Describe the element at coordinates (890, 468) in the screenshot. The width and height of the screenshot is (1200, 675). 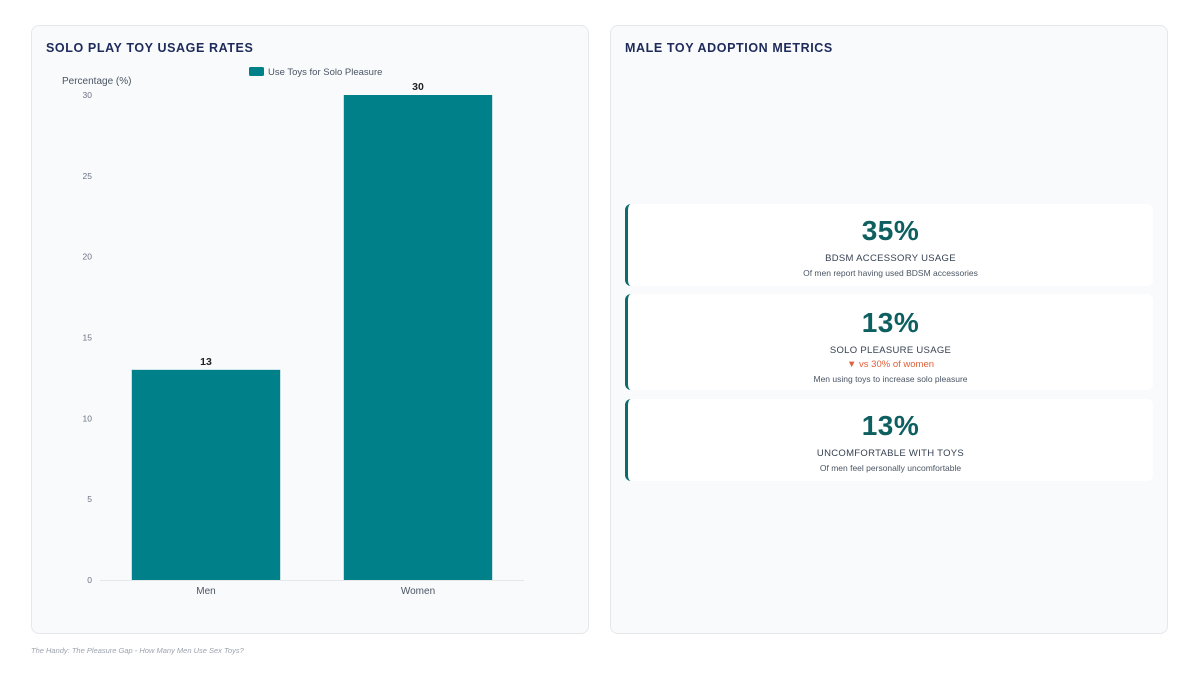
I see `metric-description: Of men feel personally uncomfortable` at that location.